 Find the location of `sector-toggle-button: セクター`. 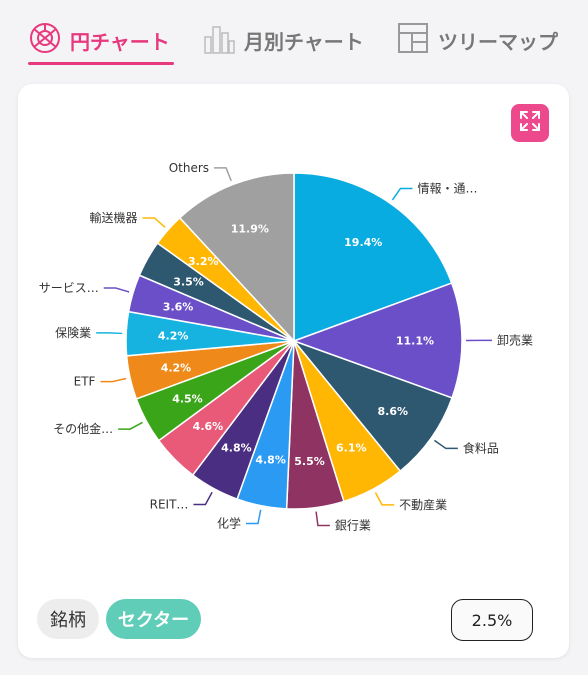

sector-toggle-button: セクター is located at coordinates (153, 619).